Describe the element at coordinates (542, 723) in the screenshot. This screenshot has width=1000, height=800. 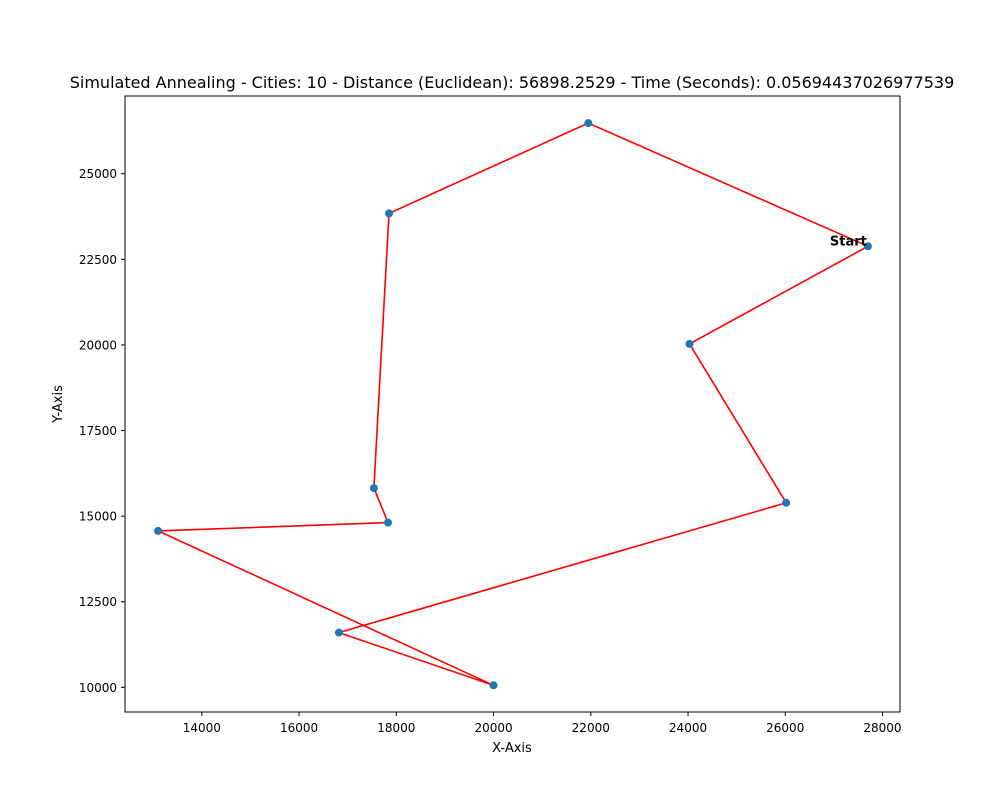
I see `x-axis: 14000 16000 18000 20000 22000 24000 26000 28000` at that location.